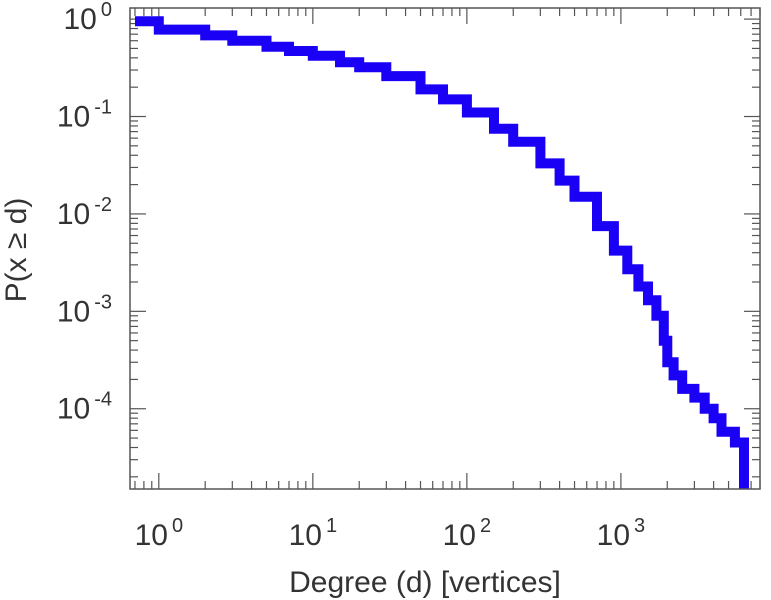 The height and width of the screenshot is (600, 771). What do you see at coordinates (16, 250) in the screenshot?
I see `y-axis-label: P(x ≥ d)` at bounding box center [16, 250].